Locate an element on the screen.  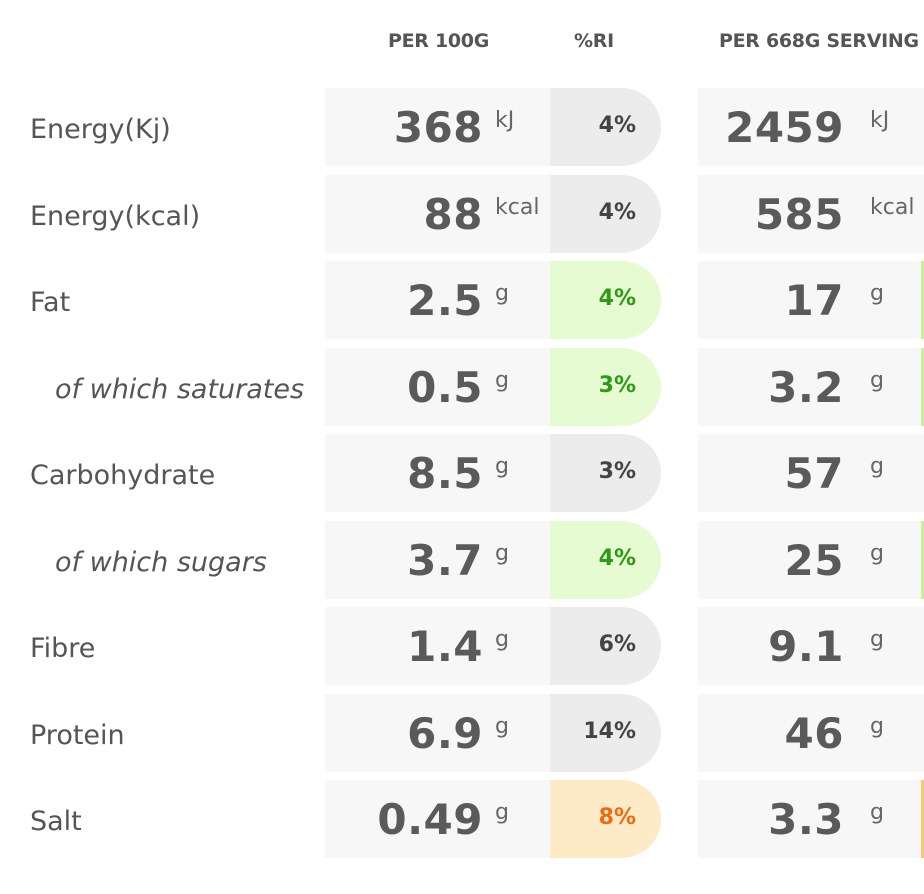
per-serving-value: 2459 is located at coordinates (784, 127).